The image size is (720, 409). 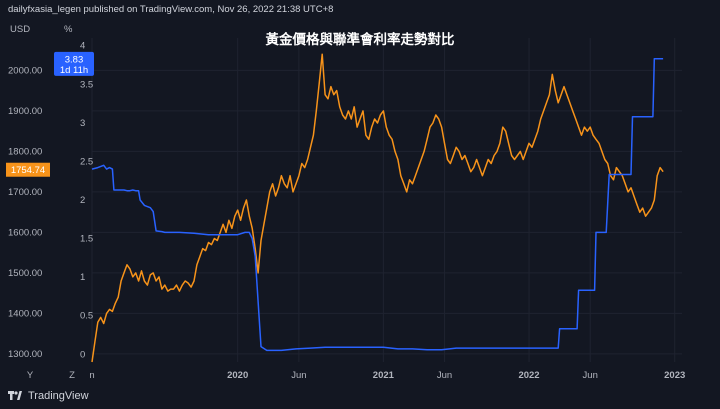 What do you see at coordinates (91, 375) in the screenshot?
I see `x-tick-label: n` at bounding box center [91, 375].